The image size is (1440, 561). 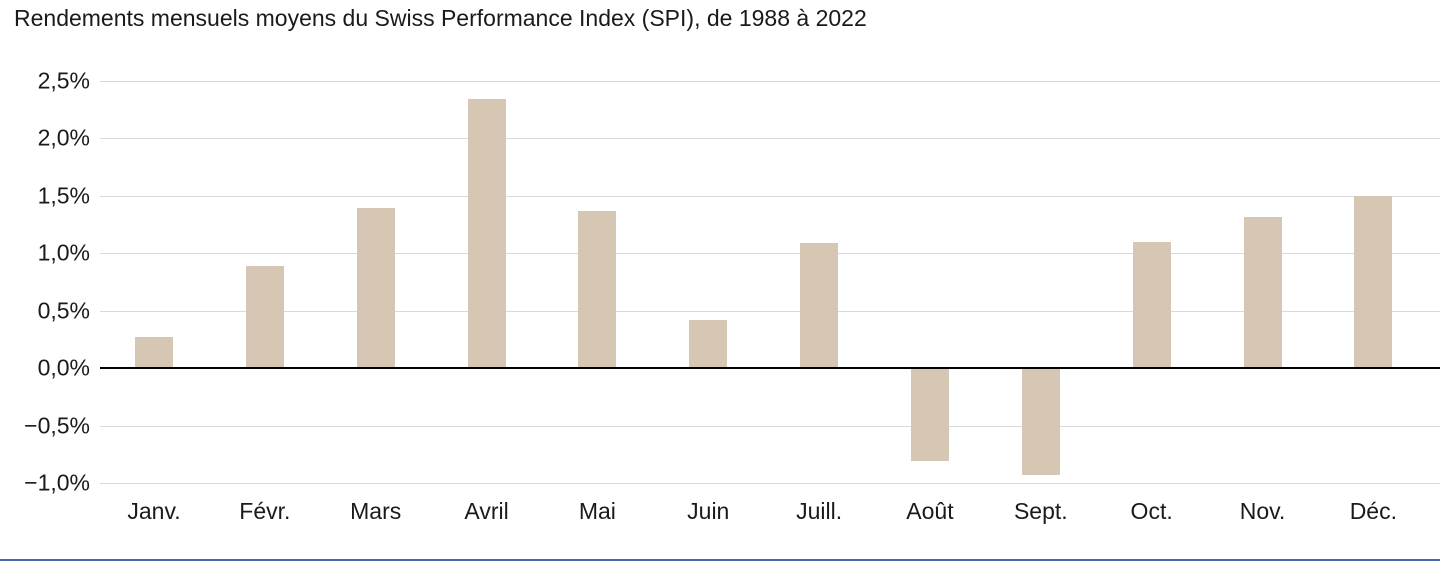 I want to click on x-tick-label: Janv., so click(x=154, y=511).